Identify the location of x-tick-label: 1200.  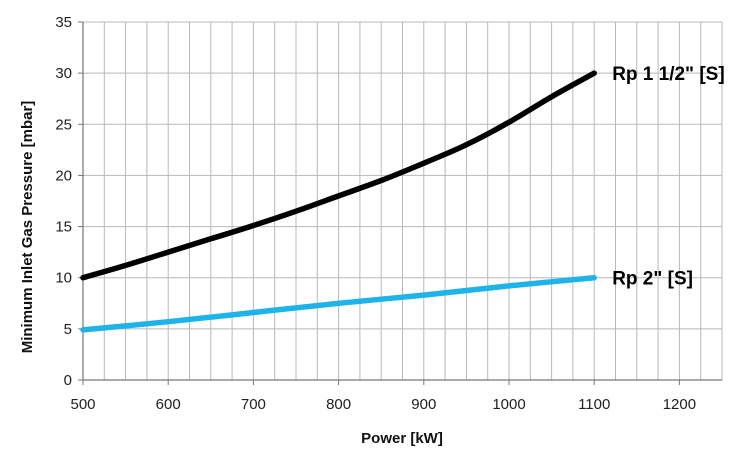
(679, 404).